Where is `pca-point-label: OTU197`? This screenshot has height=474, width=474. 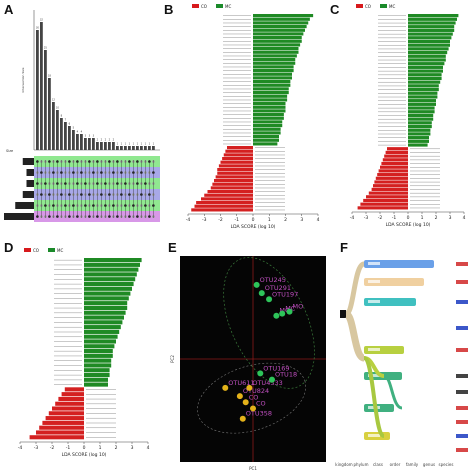 pca-point-label: OTU197 is located at coordinates (285, 294).